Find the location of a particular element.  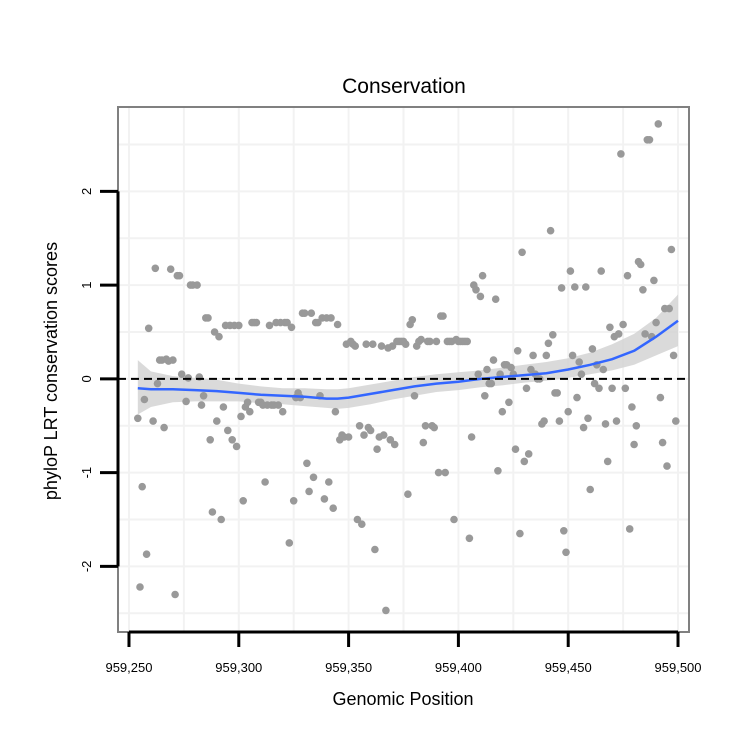

confidence-ribbon is located at coordinates (408, 354).